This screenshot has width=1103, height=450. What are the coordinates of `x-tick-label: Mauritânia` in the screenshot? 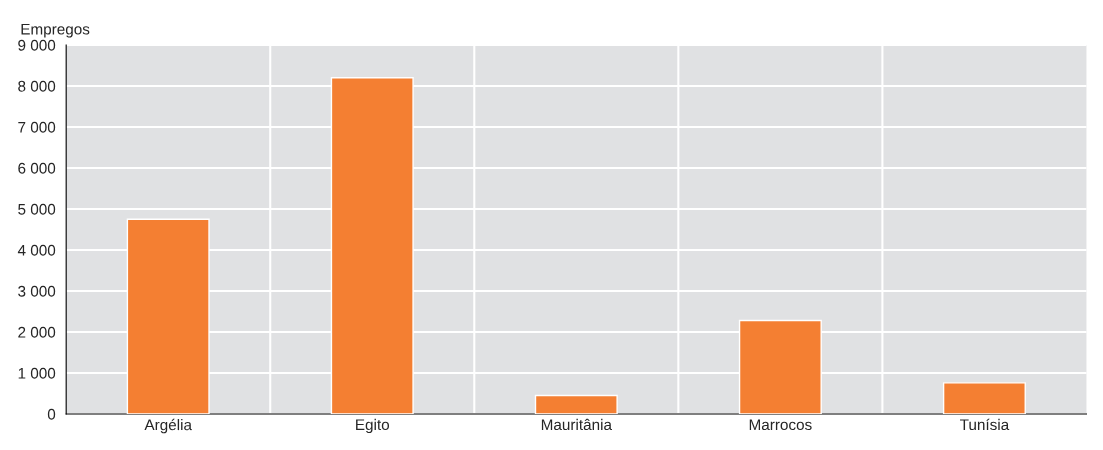 It's located at (576, 424).